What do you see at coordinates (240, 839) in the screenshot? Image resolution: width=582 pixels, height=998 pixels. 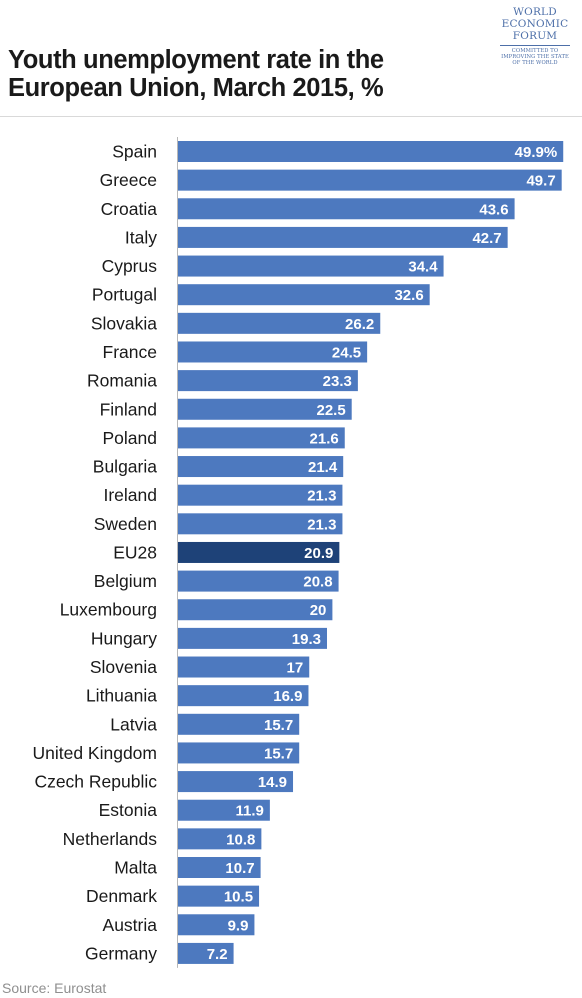 I see `value-label: 10.8` at bounding box center [240, 839].